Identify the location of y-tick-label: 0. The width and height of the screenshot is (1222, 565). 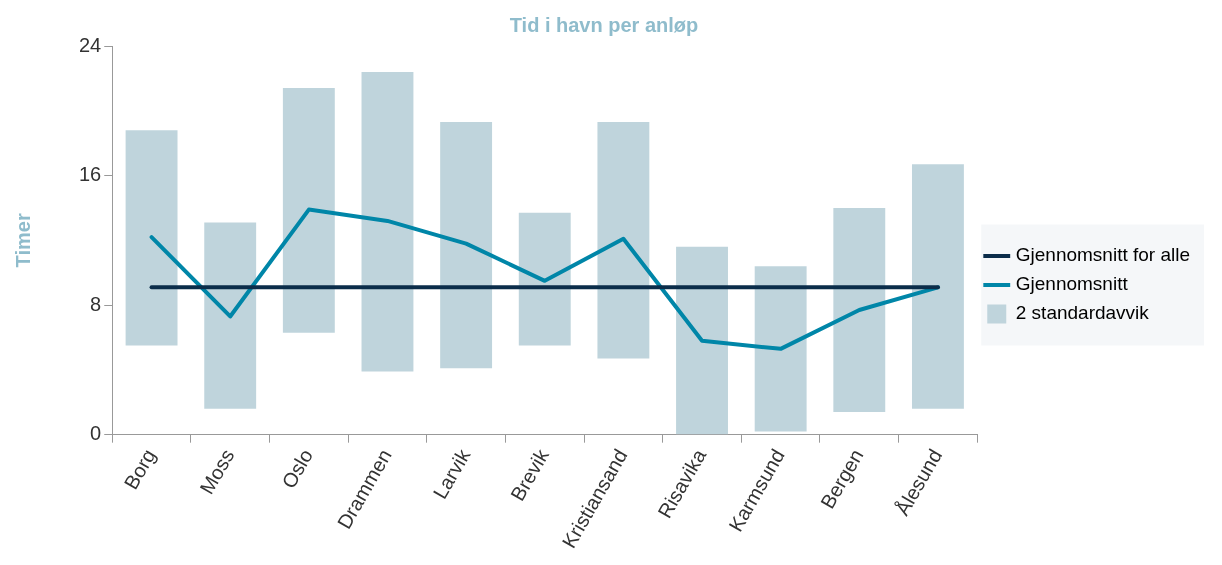
(96, 433).